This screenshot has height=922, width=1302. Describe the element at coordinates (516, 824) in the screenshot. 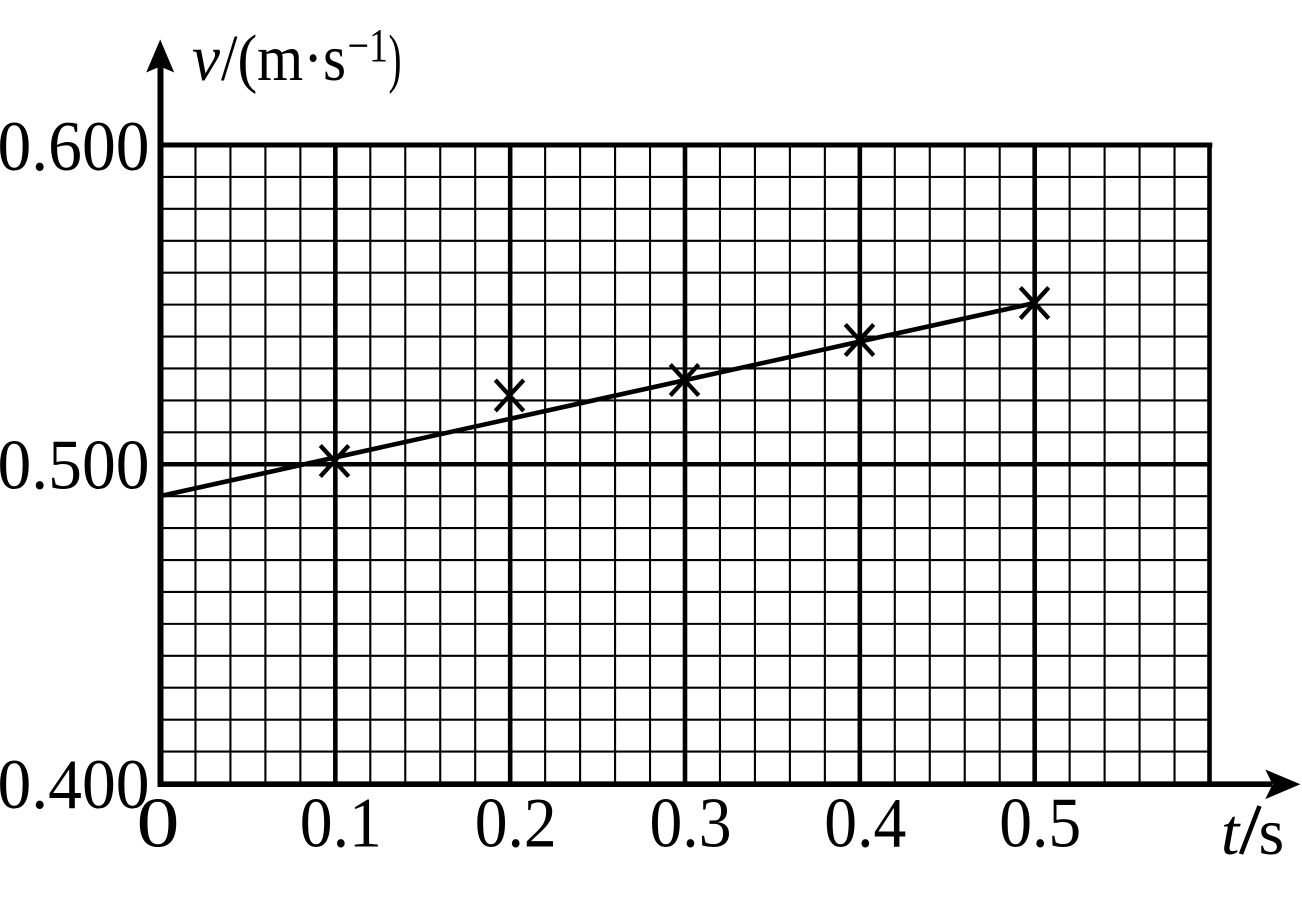

I see `svg-text: 0.2` at that location.